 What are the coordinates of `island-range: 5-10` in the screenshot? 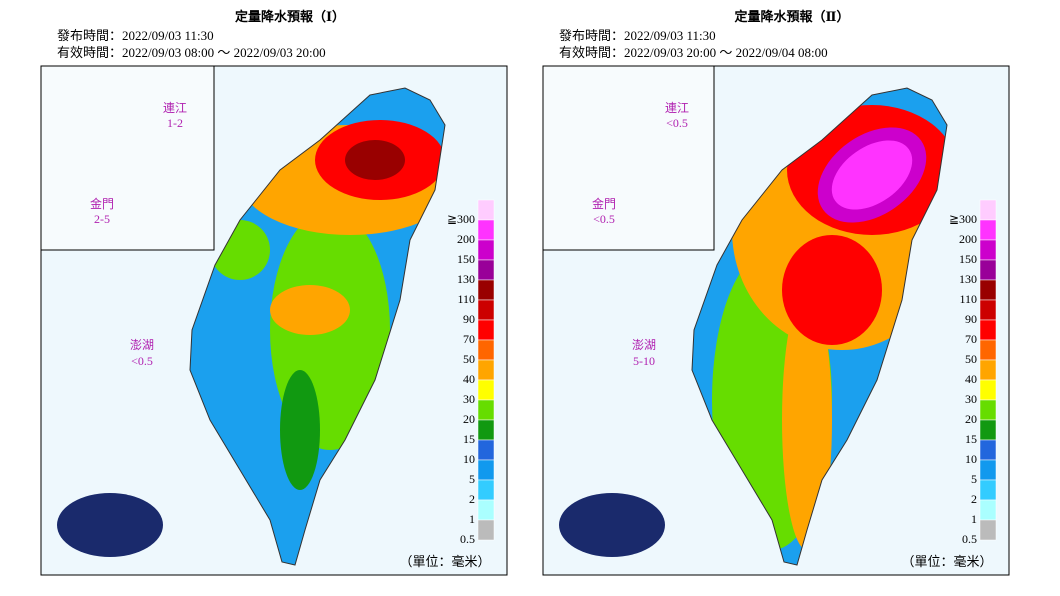 It's located at (644, 361).